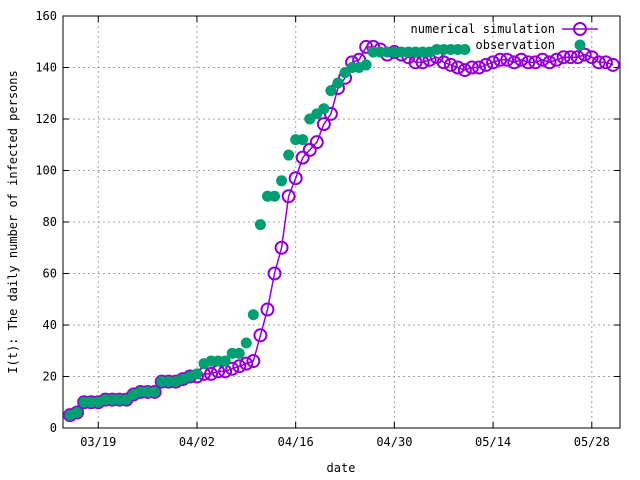 The height and width of the screenshot is (480, 640). I want to click on y-tick-label: 40, so click(50, 325).